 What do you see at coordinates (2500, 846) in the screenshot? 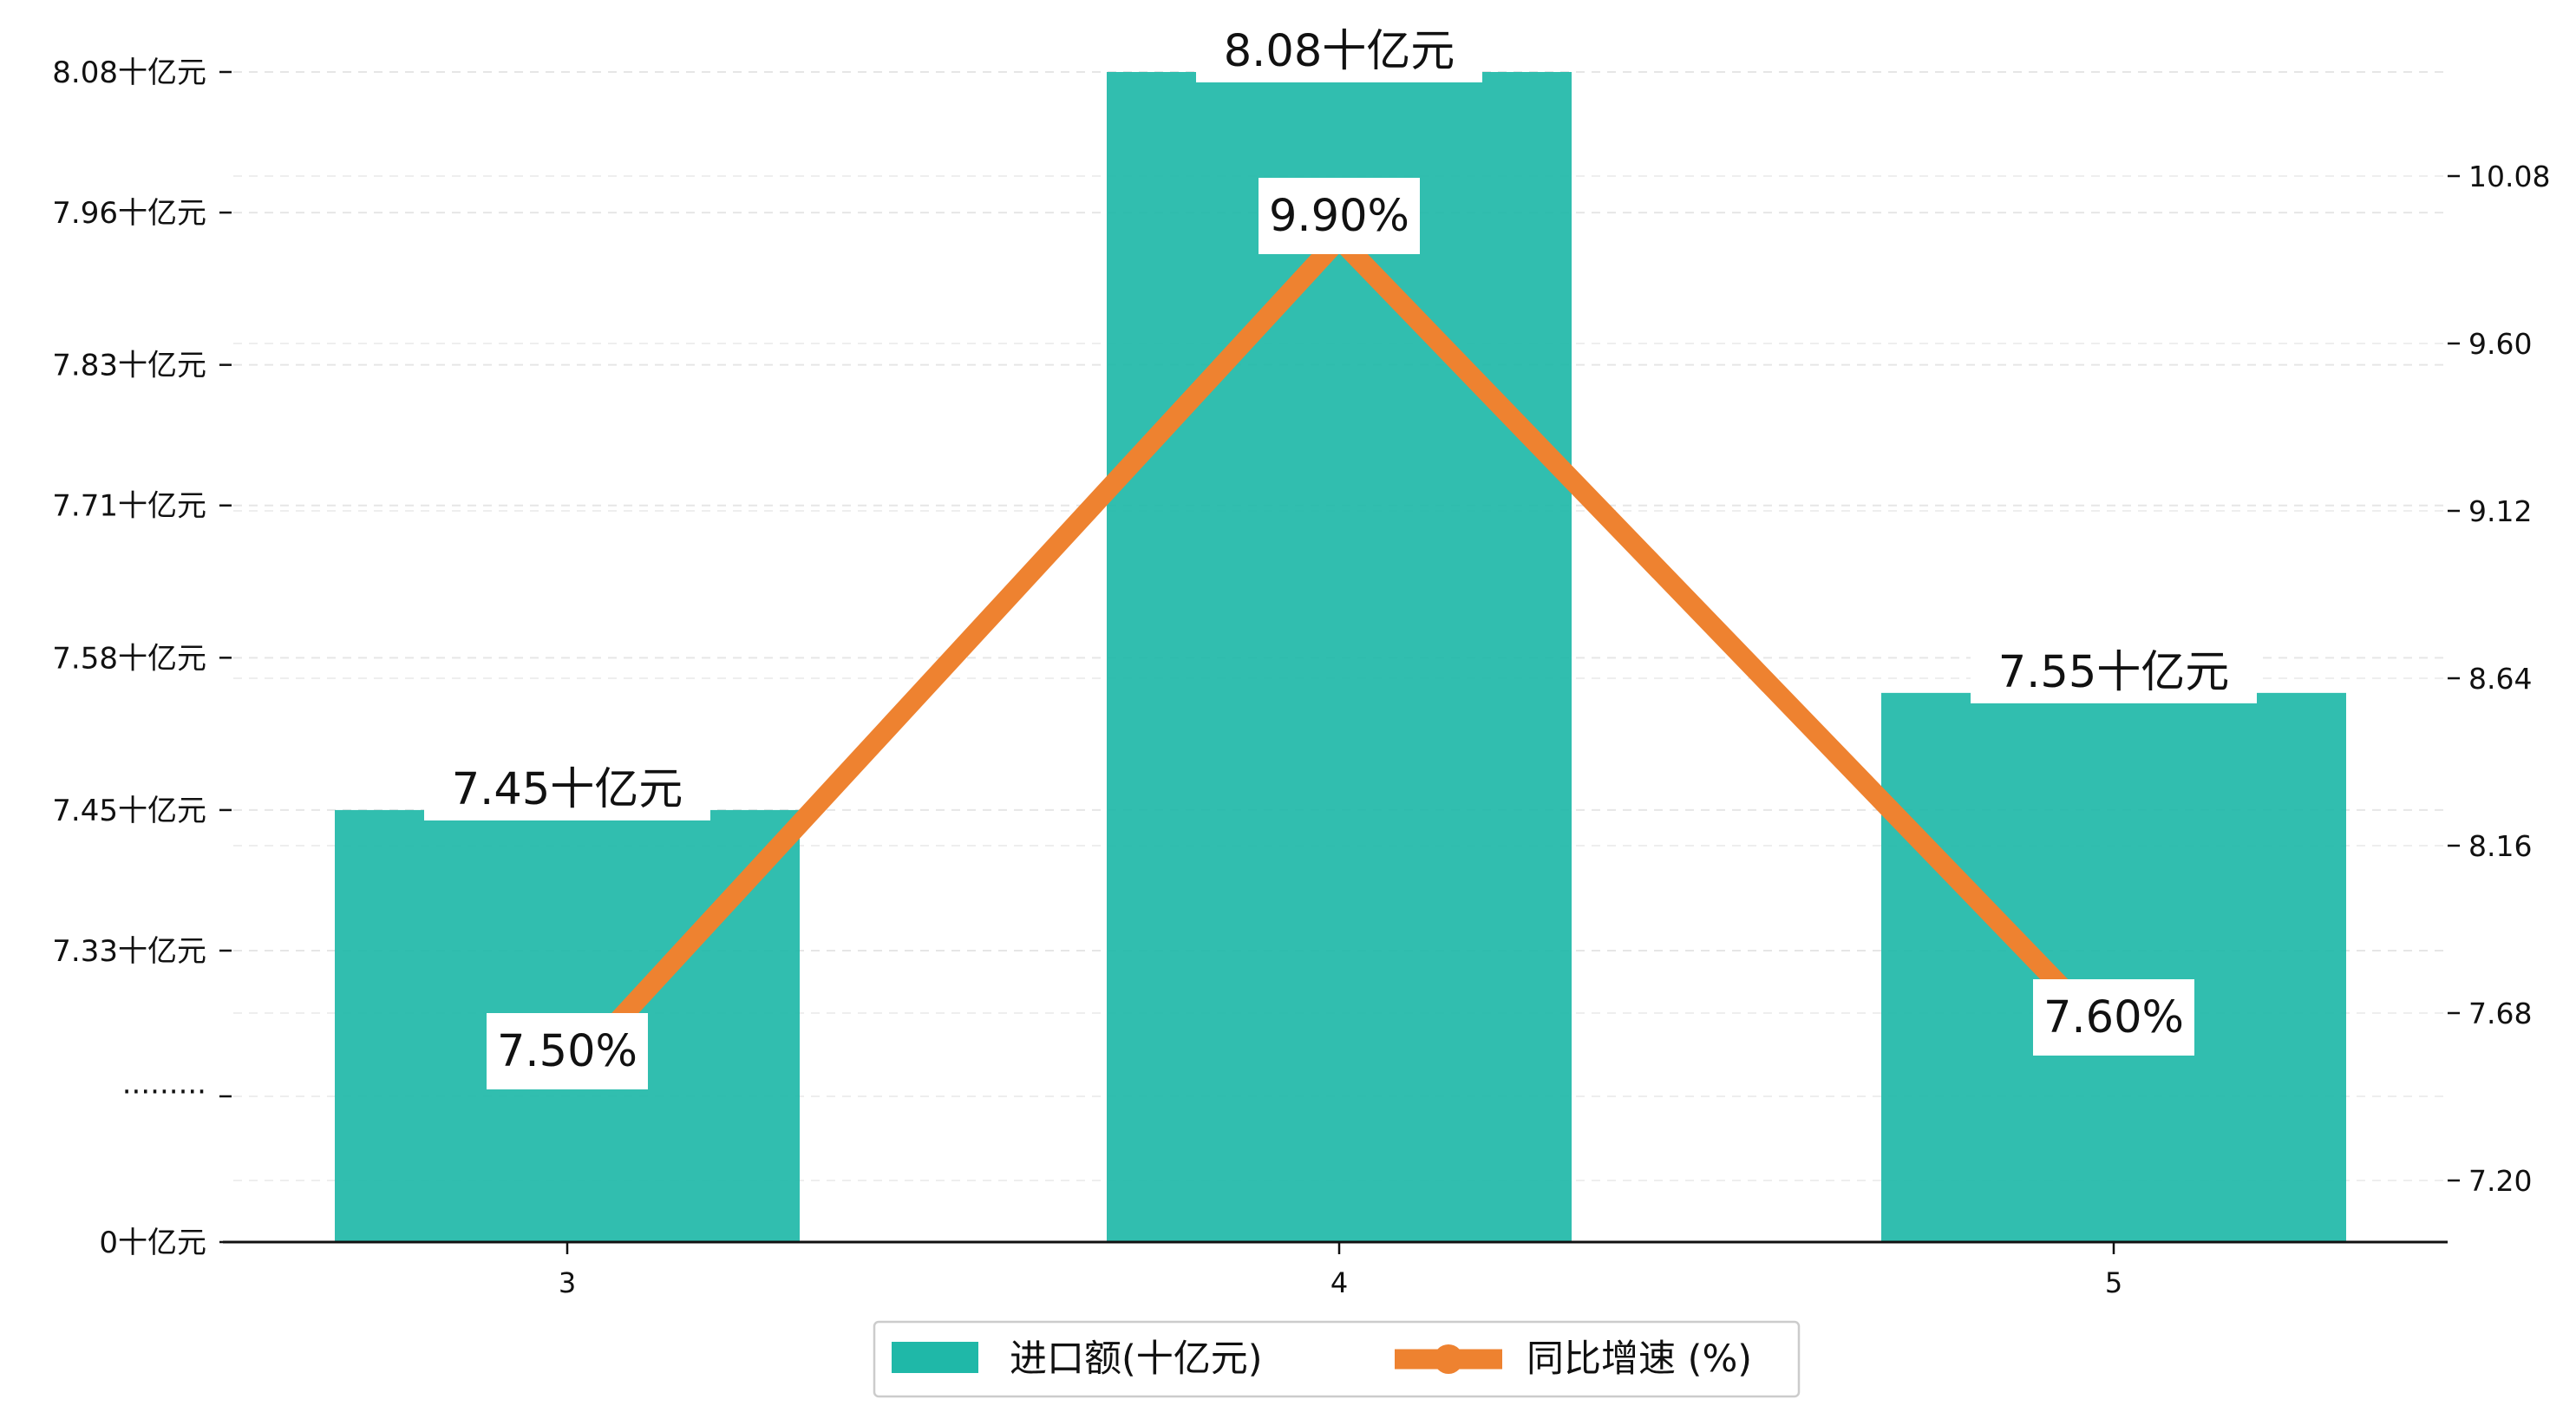
I see `y-right-tick-label-2: 8.16` at bounding box center [2500, 846].